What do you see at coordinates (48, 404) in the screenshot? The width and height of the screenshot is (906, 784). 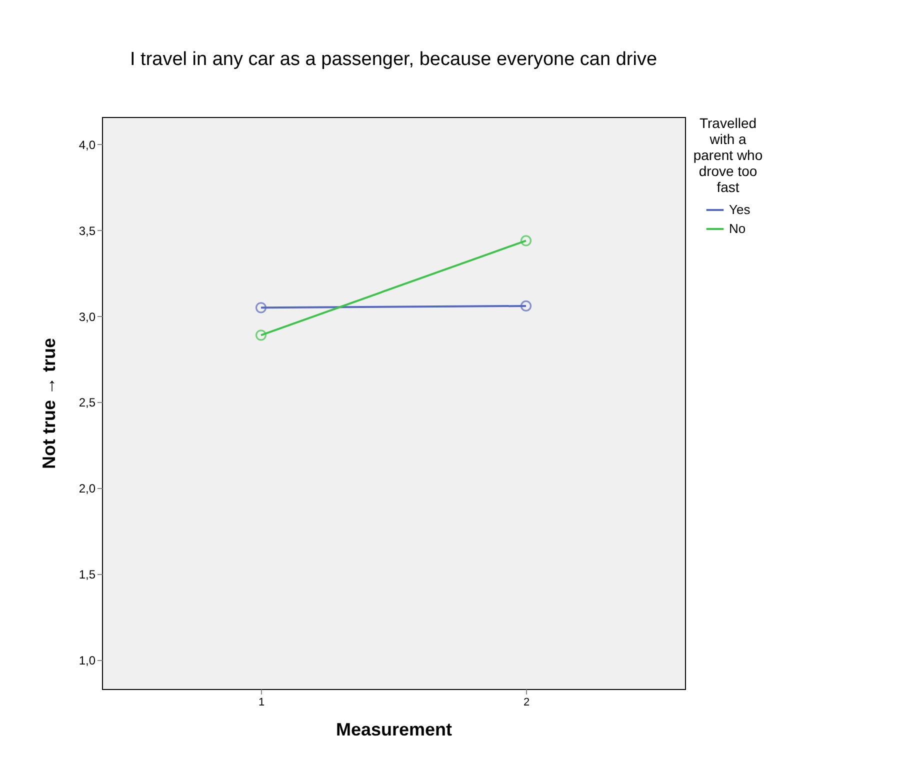 I see `y-axis-title: Not true → true` at bounding box center [48, 404].